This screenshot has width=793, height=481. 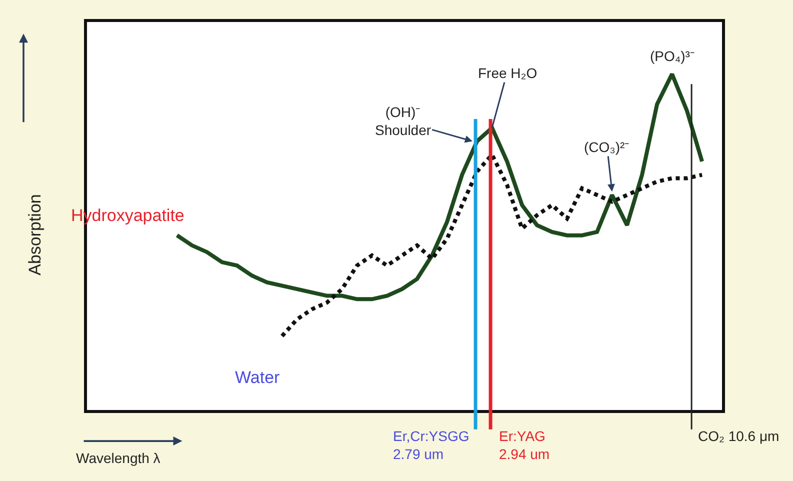 I want to click on y-axis-title: Absorption, so click(x=35, y=235).